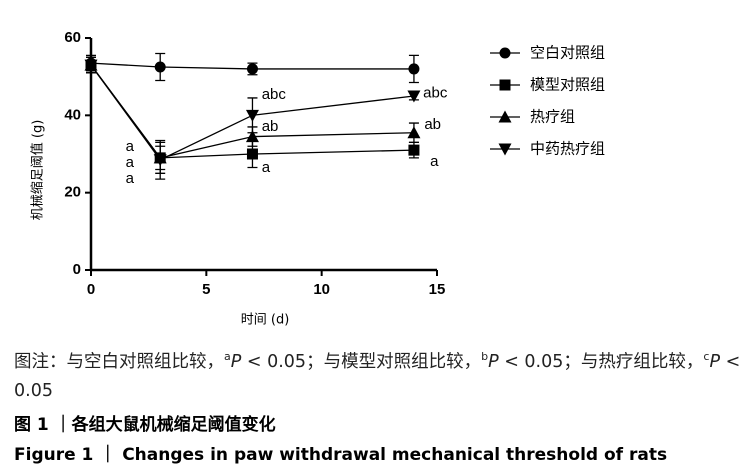 Image resolution: width=756 pixels, height=470 pixels. Describe the element at coordinates (145, 425) in the screenshot. I see `figure-title-cn: 图 1 ｜各组大鼠机械缩足阈值变化` at that location.